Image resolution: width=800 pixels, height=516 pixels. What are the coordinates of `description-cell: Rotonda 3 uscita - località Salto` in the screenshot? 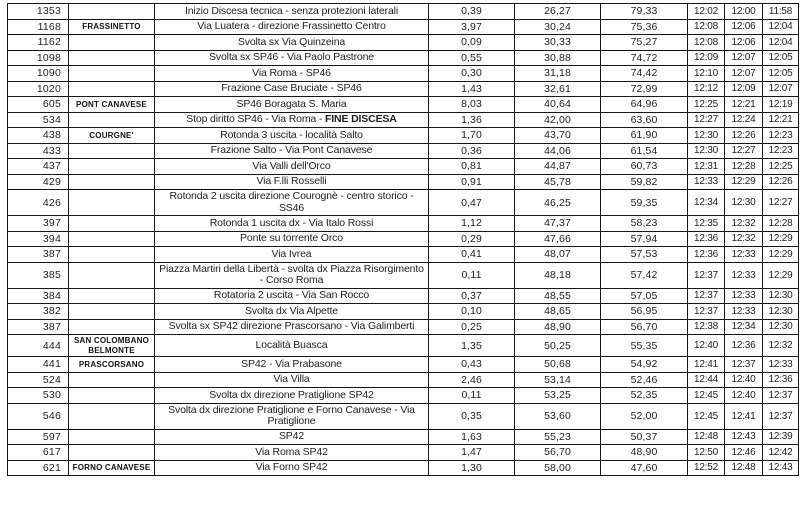 It's located at (291, 135).